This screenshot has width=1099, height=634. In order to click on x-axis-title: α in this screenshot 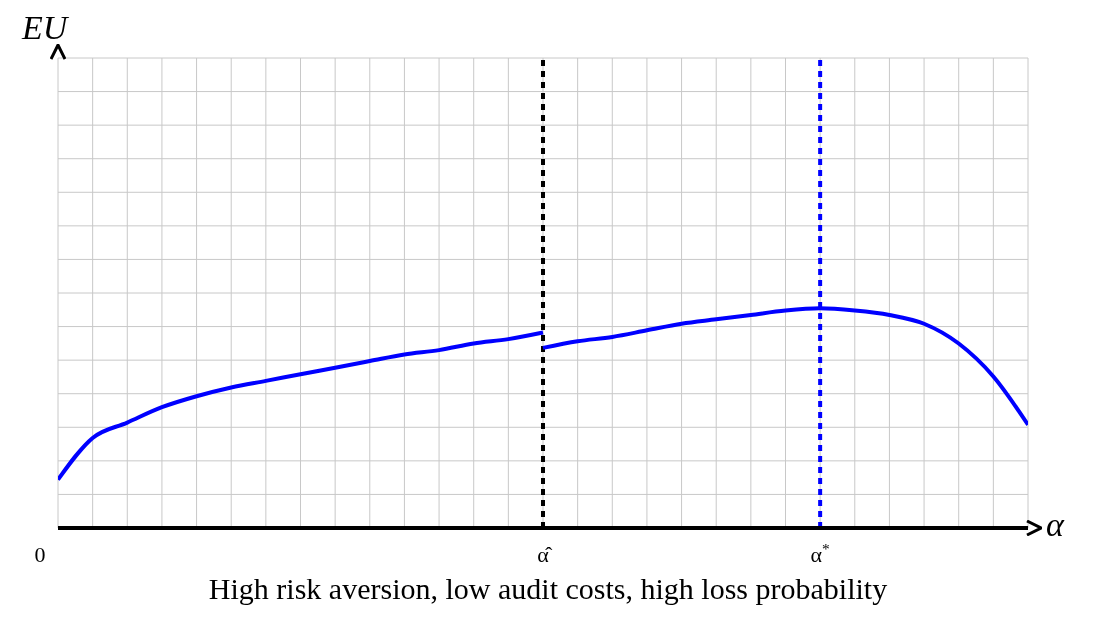, I will do `click(1055, 525)`.